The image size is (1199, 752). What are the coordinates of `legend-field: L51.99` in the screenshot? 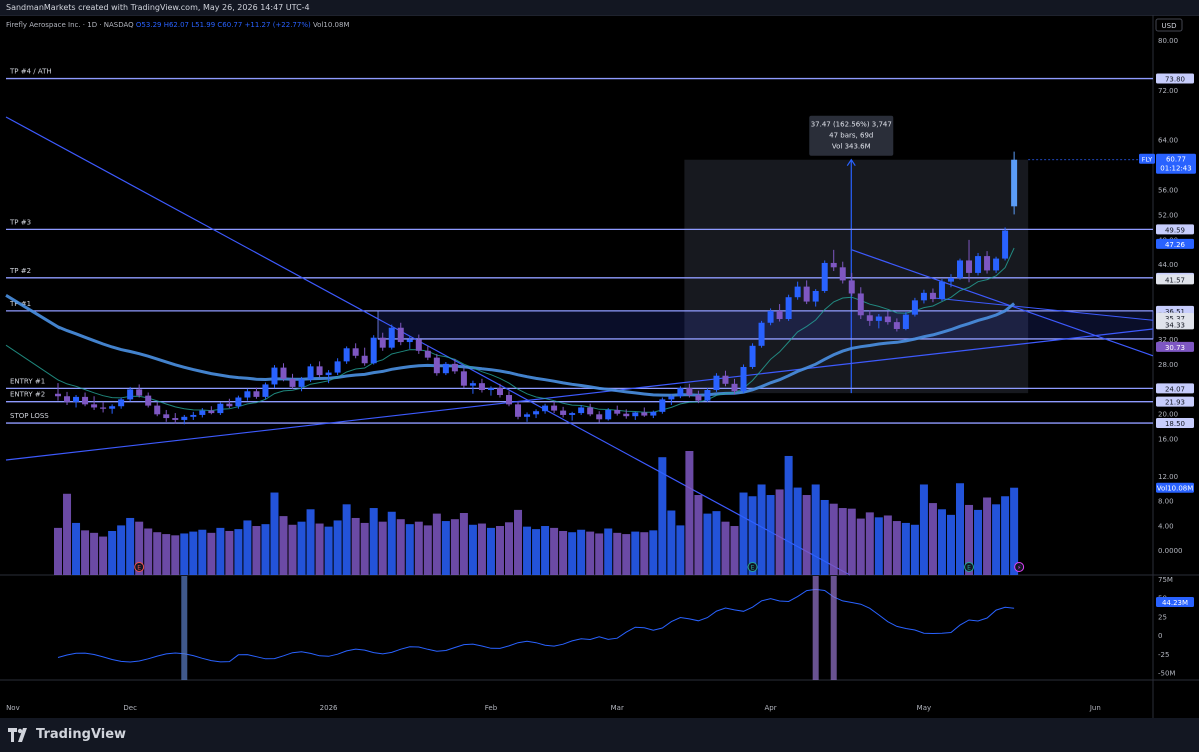 It's located at (204, 25).